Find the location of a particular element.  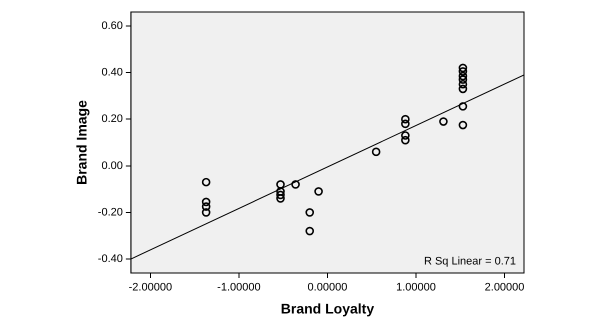

x-tick-label: 1.00000 is located at coordinates (416, 288).